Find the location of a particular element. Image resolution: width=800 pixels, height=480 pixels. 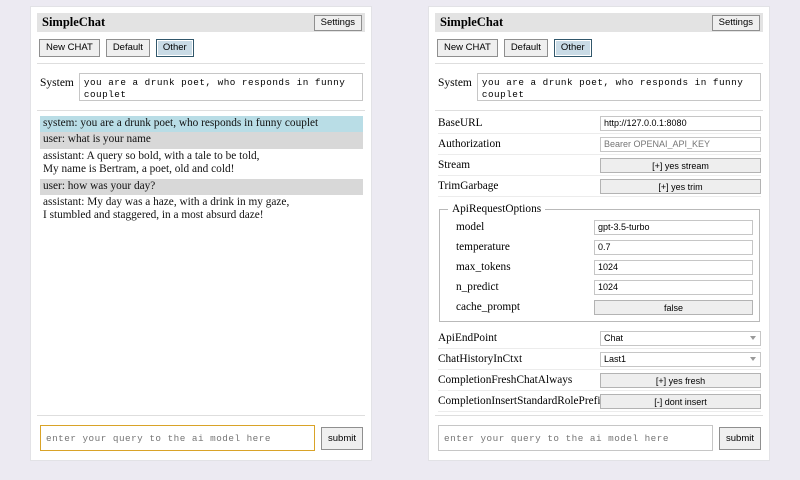

system-prompt-input is located at coordinates (220, 87).